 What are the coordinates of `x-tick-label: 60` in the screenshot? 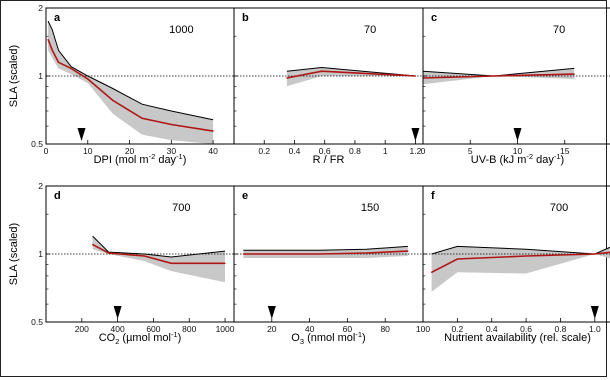 It's located at (348, 329).